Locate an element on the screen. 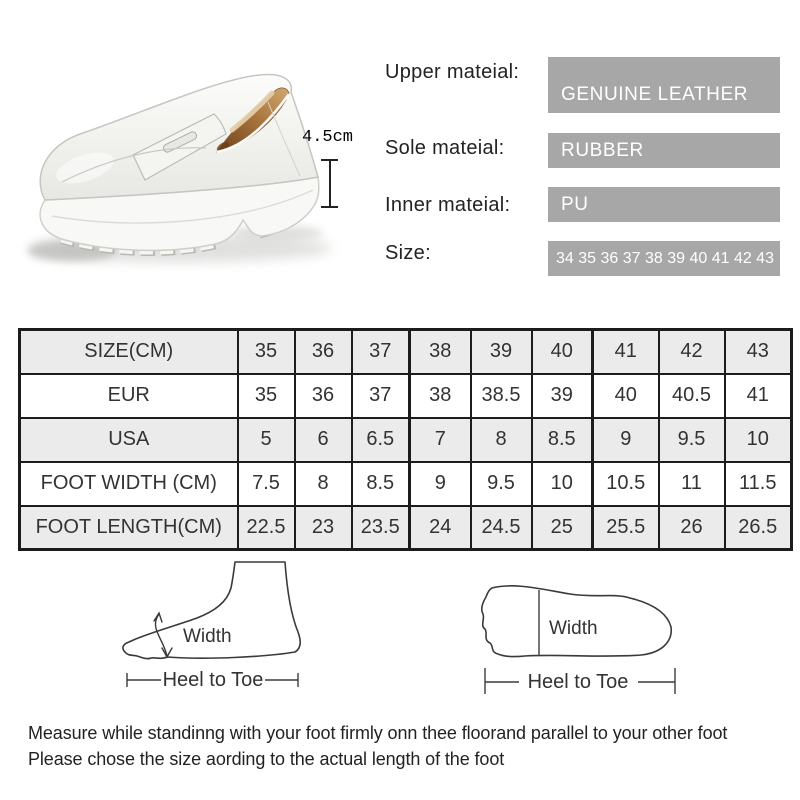 The width and height of the screenshot is (800, 800). size-cell: 7.5 is located at coordinates (266, 483).